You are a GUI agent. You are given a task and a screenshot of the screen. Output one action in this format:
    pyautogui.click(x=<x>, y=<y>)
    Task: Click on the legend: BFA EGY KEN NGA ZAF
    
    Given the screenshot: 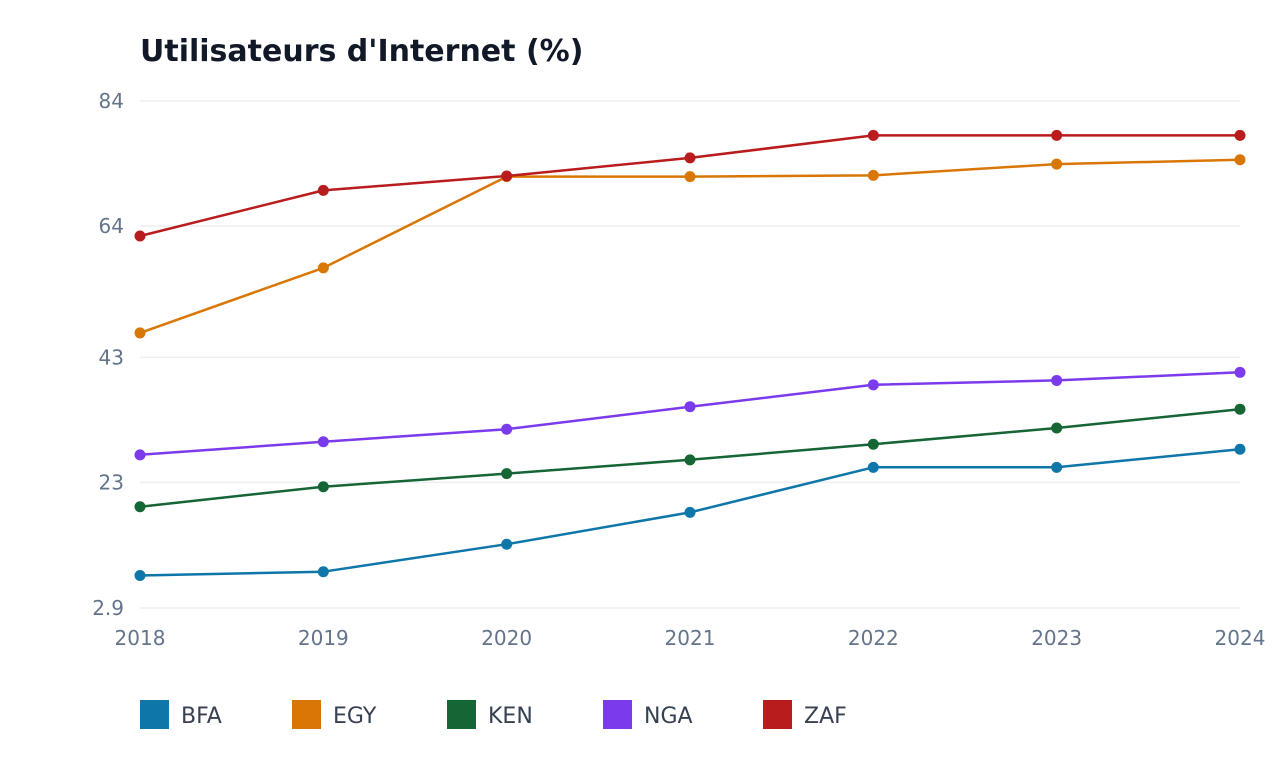 What is the action you would take?
    pyautogui.click(x=493, y=714)
    